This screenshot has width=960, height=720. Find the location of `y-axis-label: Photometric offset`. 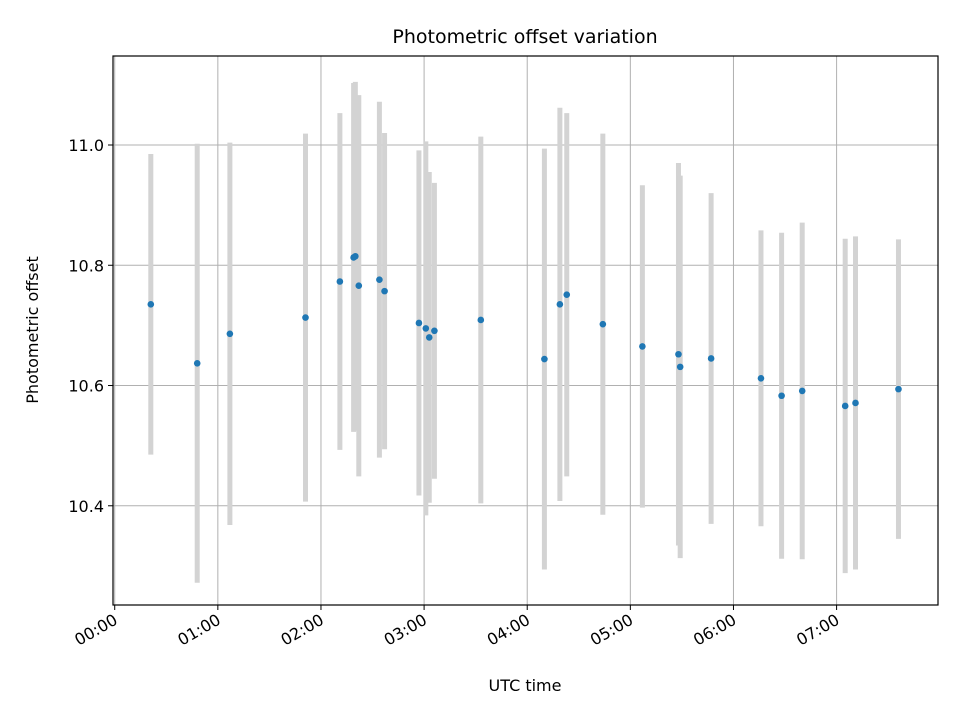

y-axis-label: Photometric offset is located at coordinates (32, 330).